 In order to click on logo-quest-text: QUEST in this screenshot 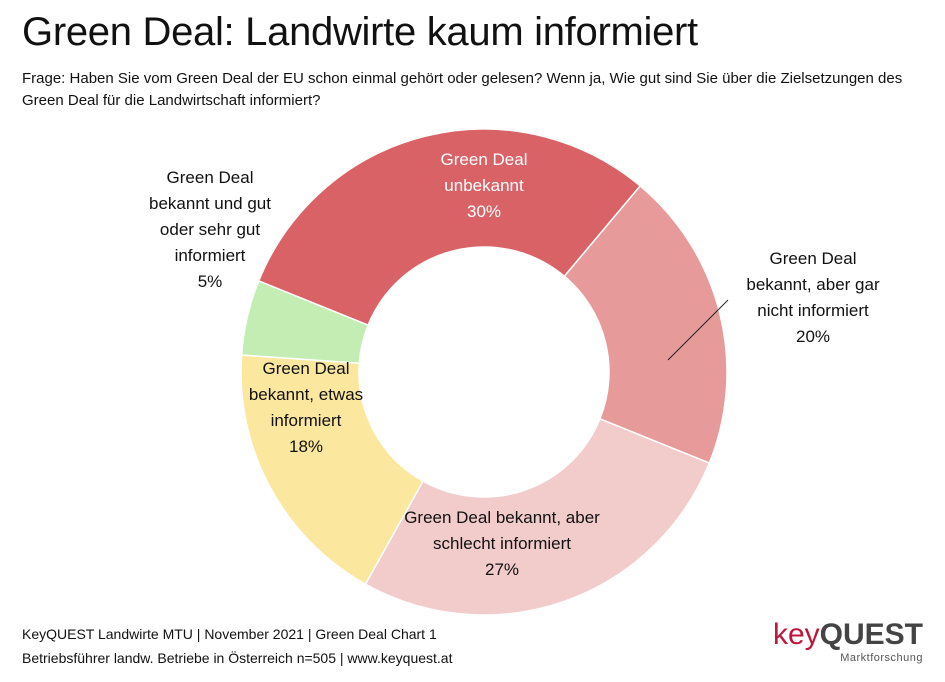, I will do `click(871, 634)`.